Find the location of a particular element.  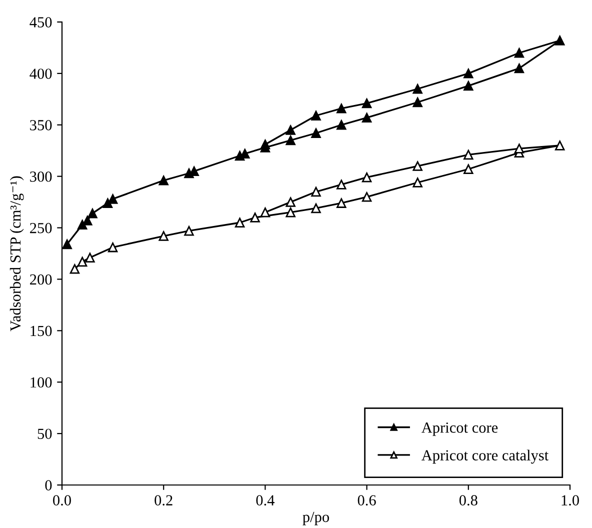

x-tick-label: 0.0 is located at coordinates (62, 500).